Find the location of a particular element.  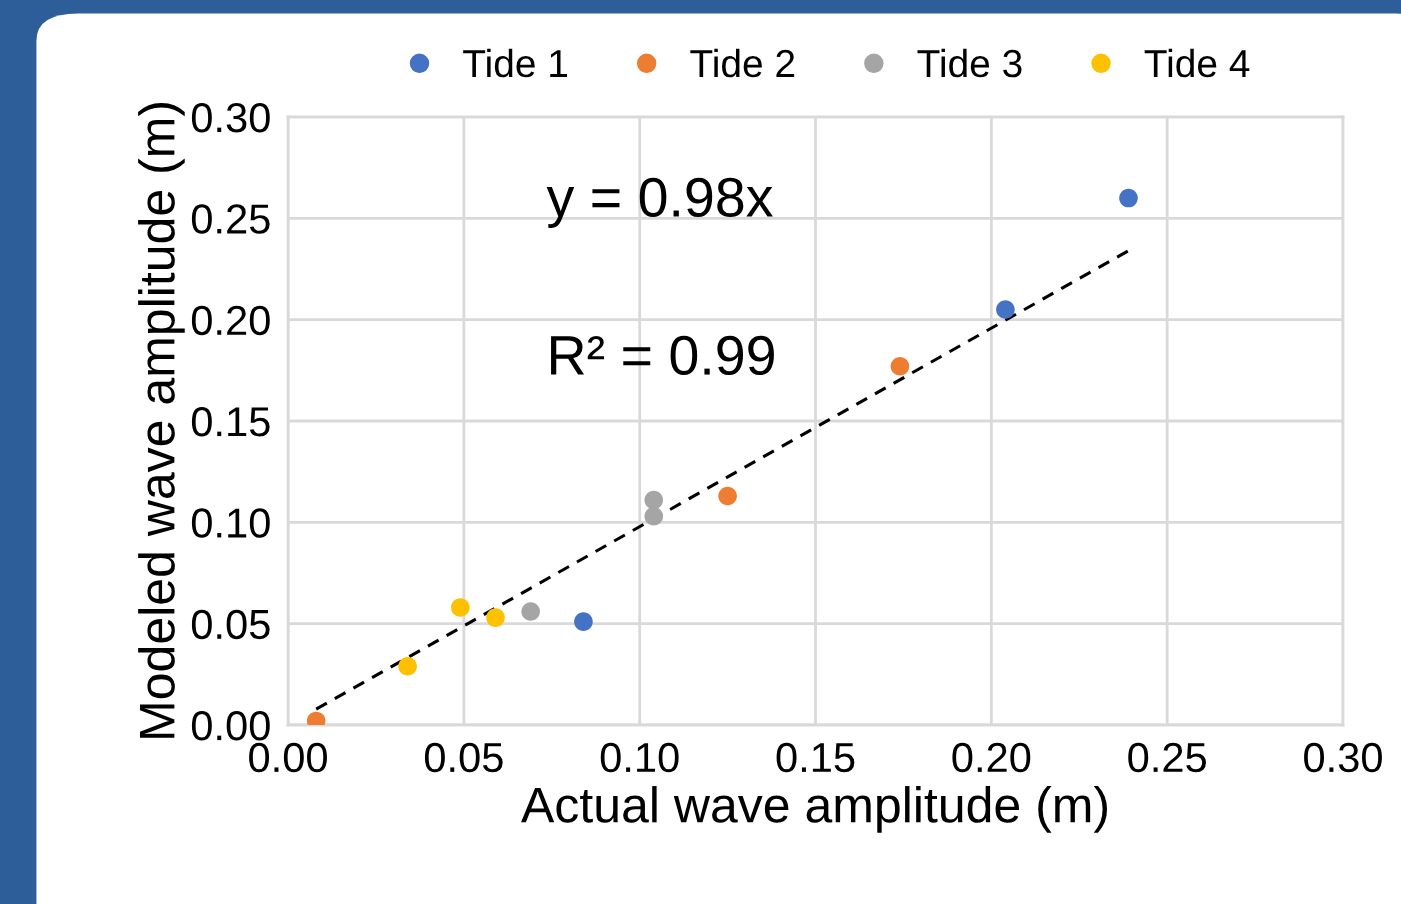

legend-label: Tide 1 is located at coordinates (515, 63).